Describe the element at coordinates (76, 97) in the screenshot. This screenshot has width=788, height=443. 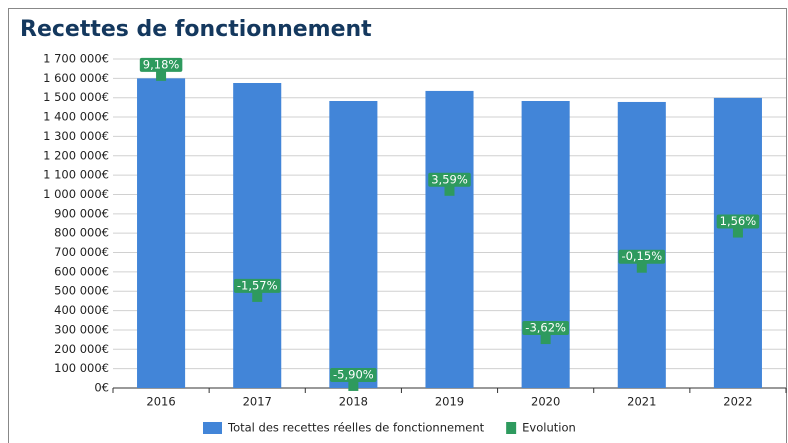
I see `y-tick-label: 1 500 000€` at that location.